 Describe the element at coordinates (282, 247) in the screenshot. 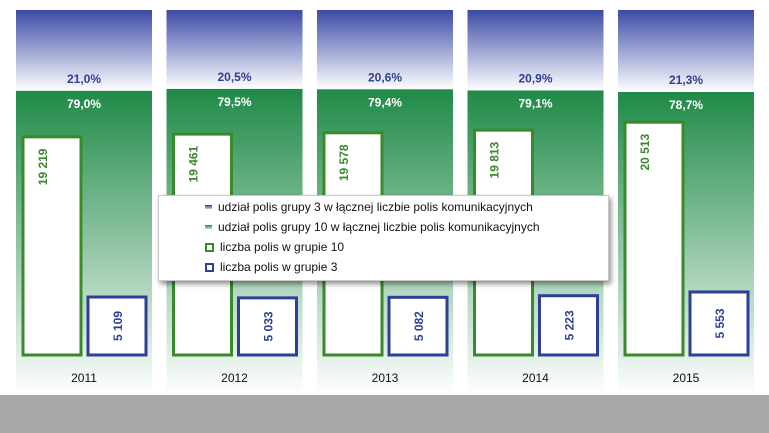

I see `legend-label: liczba polis w grupie 10` at that location.